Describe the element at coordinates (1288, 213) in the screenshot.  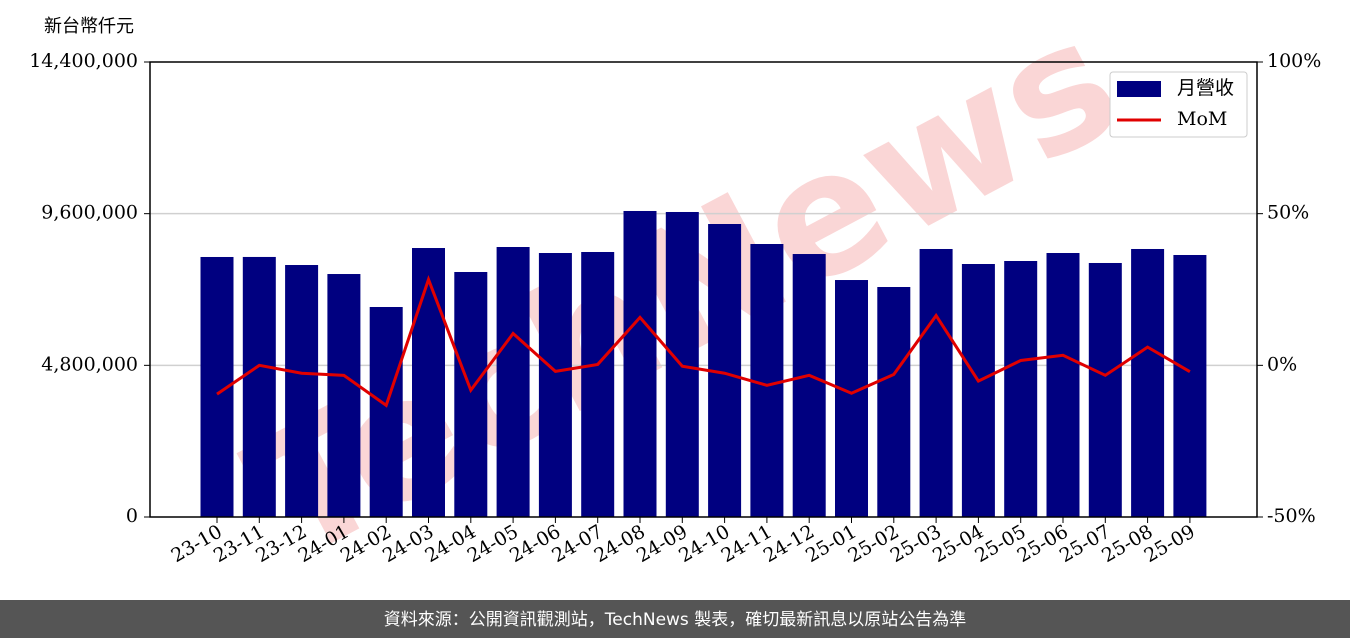
I see `y2-tick-label: 50%` at that location.